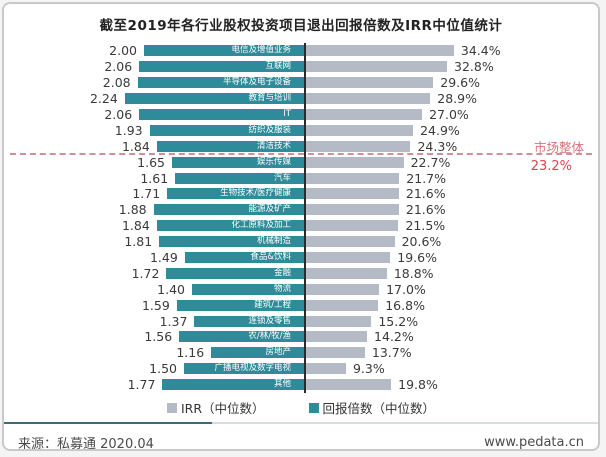  I want to click on industry-label: 汽车, so click(282, 177).